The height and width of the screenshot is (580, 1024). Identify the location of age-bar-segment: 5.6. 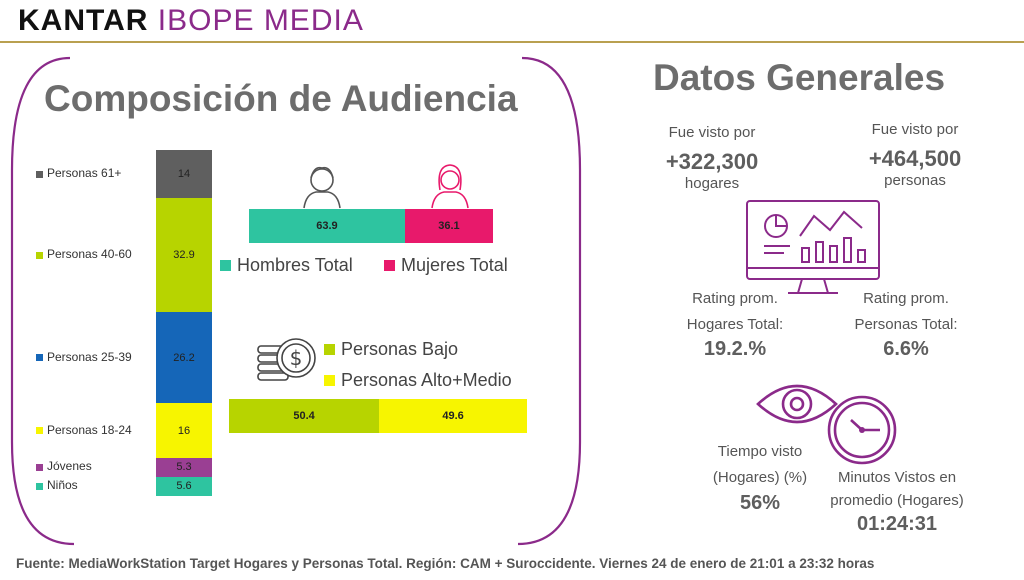
(184, 486).